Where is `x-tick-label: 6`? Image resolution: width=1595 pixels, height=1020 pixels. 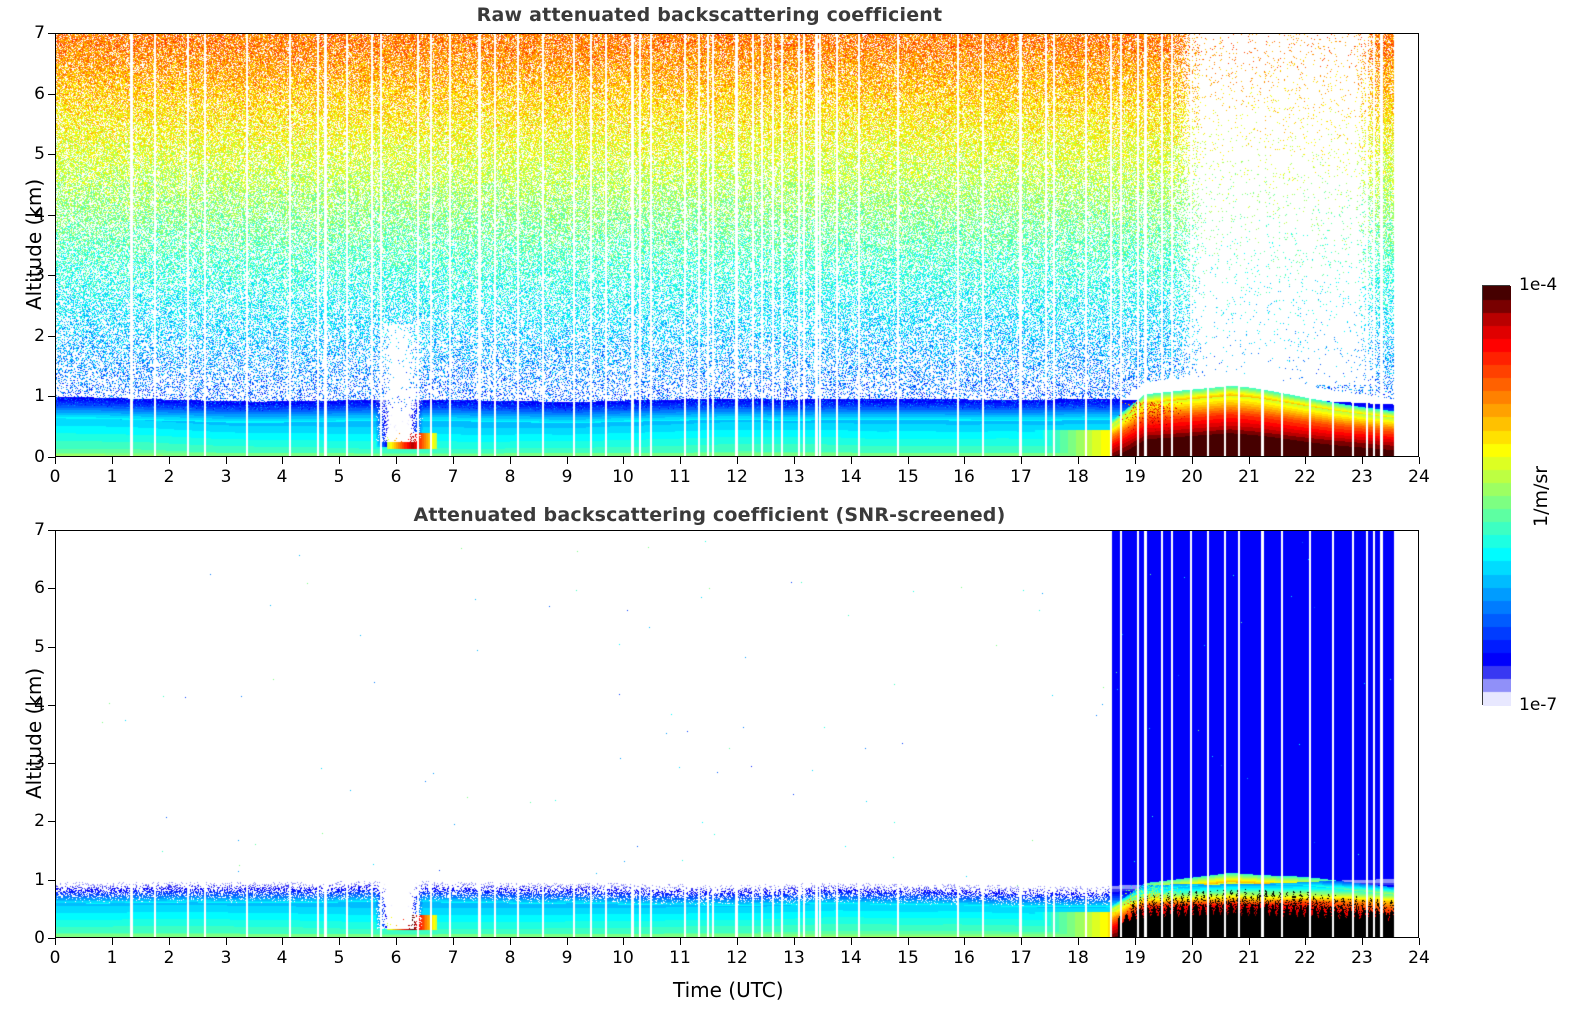 x-tick-label: 6 is located at coordinates (396, 958).